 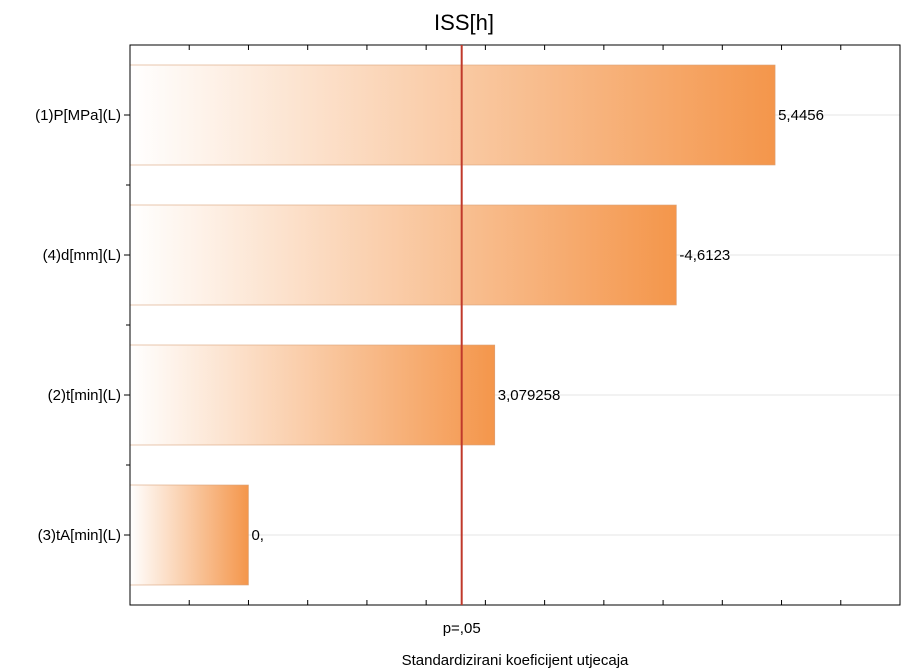 I want to click on bar-value-label: 5,4456, so click(x=801, y=115).